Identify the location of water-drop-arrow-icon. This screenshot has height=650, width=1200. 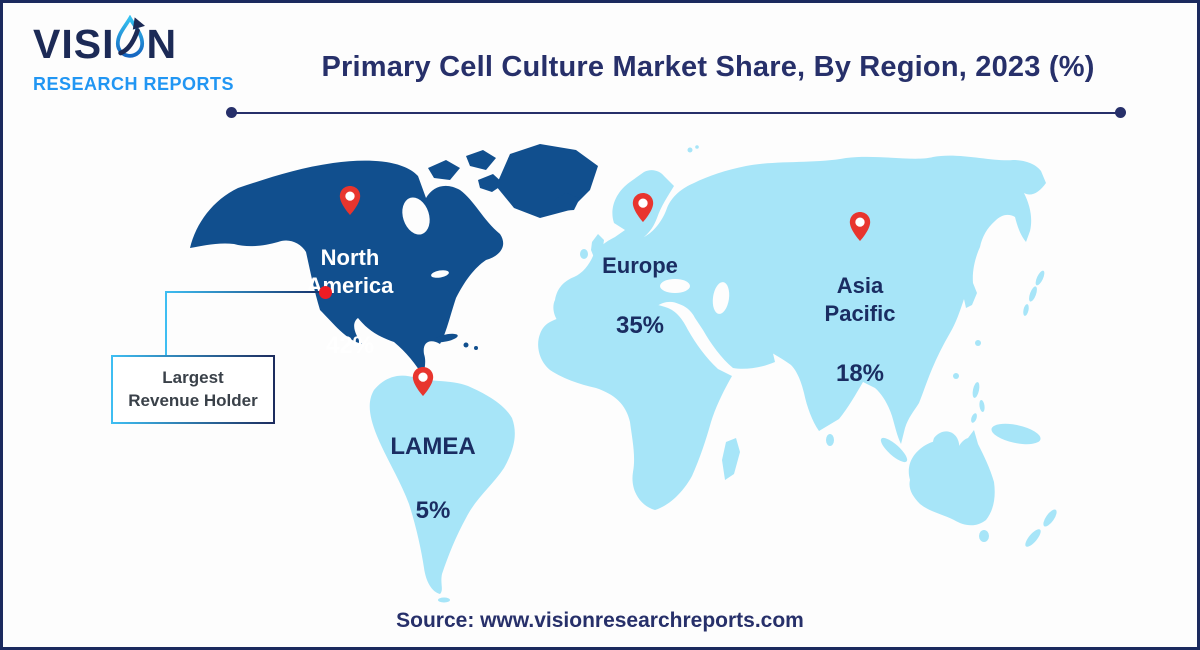
(130, 40).